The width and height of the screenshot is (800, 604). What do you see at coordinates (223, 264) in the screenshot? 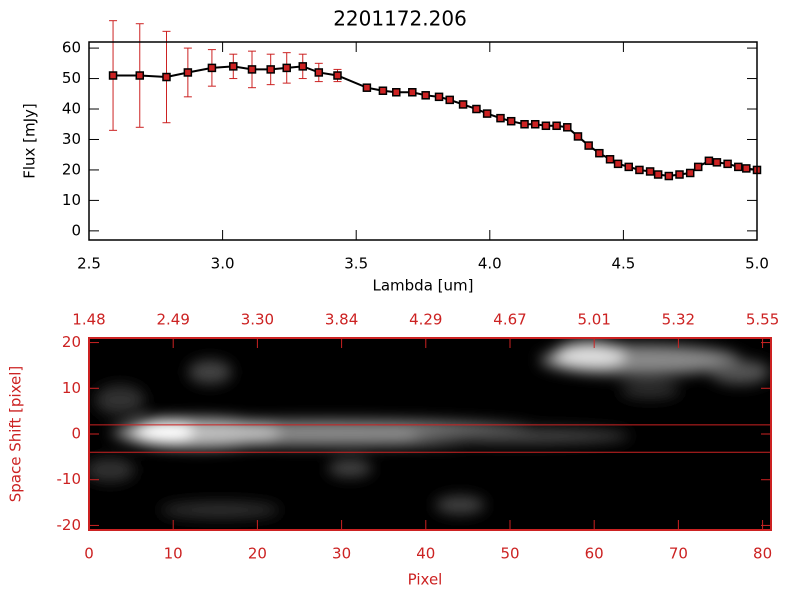
I see `x-tick-label: 3.0` at bounding box center [223, 264].